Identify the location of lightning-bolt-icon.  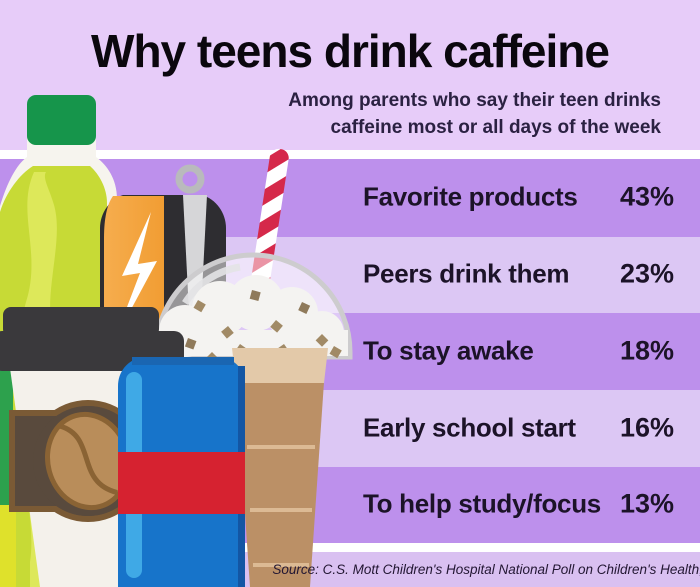
(135, 276).